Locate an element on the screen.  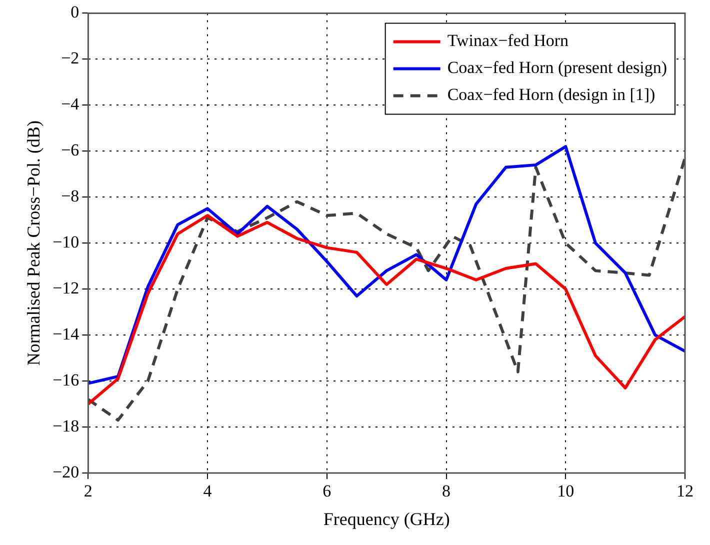
x-tick-label: 6 is located at coordinates (327, 491).